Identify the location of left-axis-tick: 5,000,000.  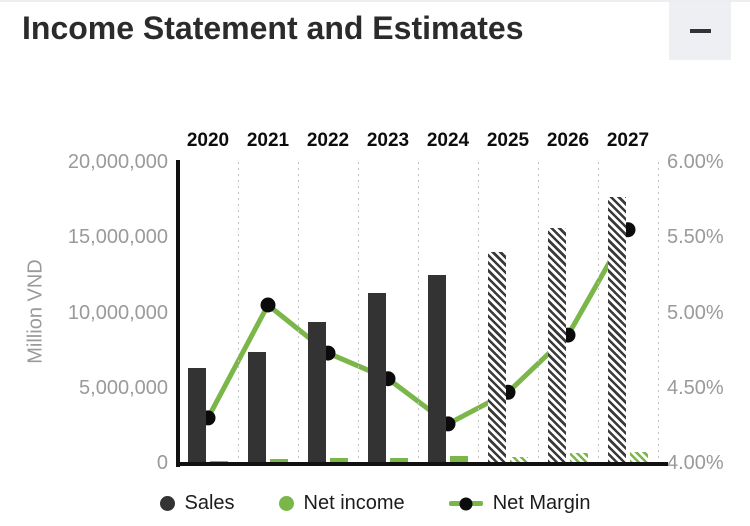
(123, 387).